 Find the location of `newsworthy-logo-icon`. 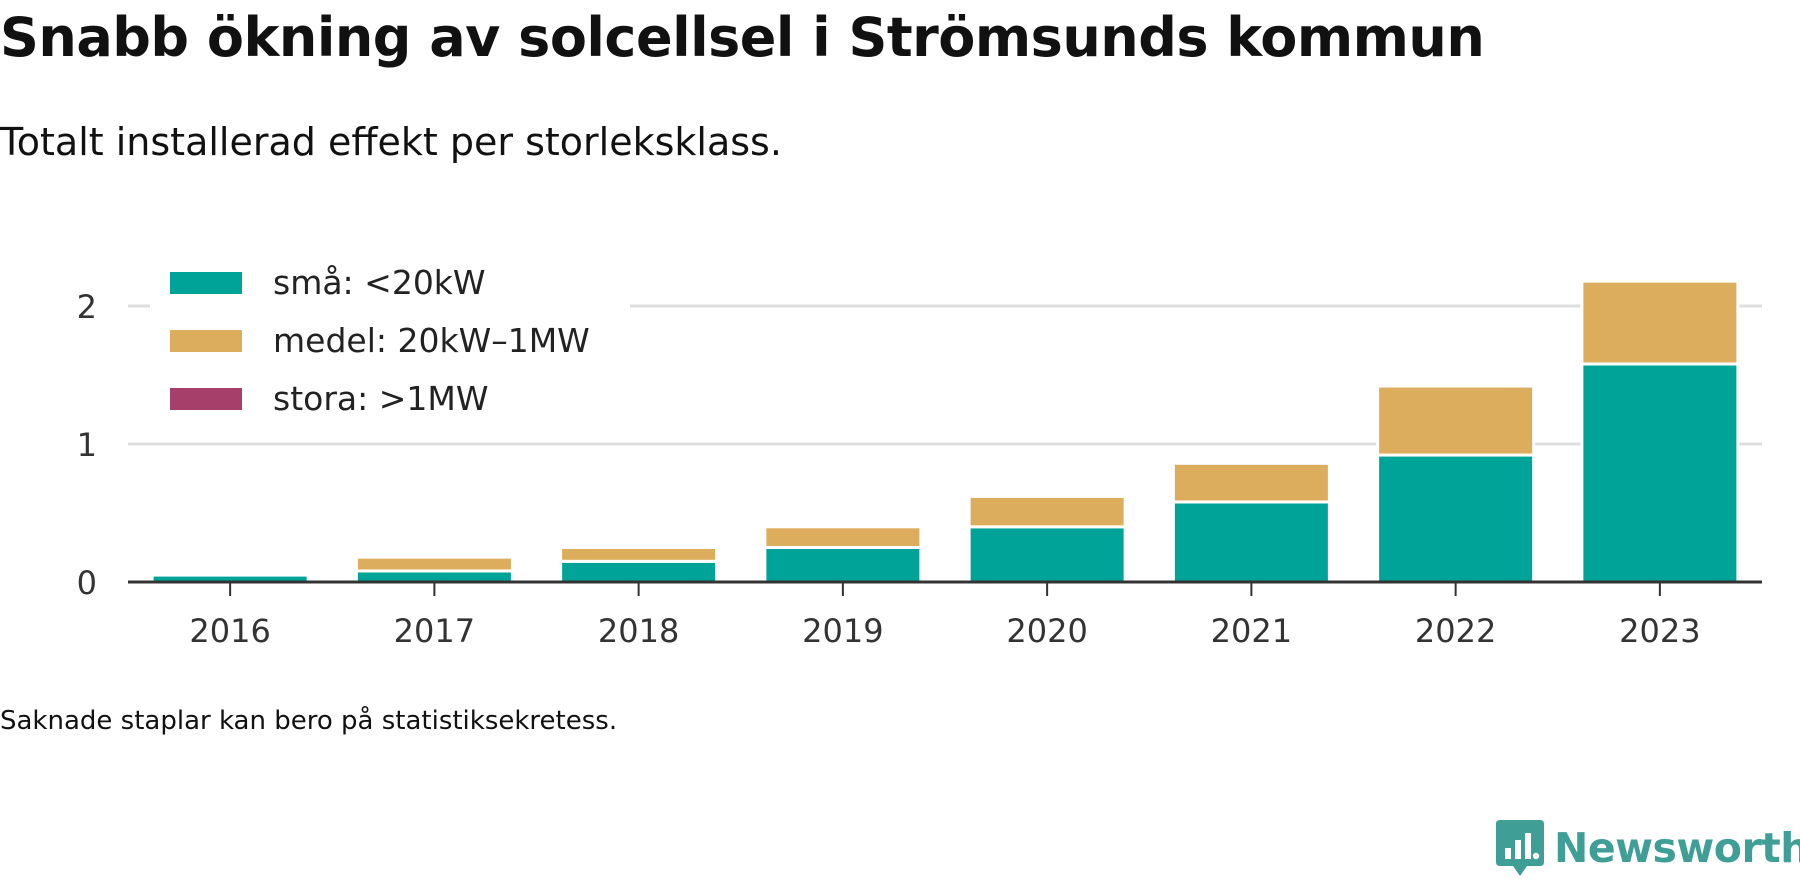

newsworthy-logo-icon is located at coordinates (1520, 848).